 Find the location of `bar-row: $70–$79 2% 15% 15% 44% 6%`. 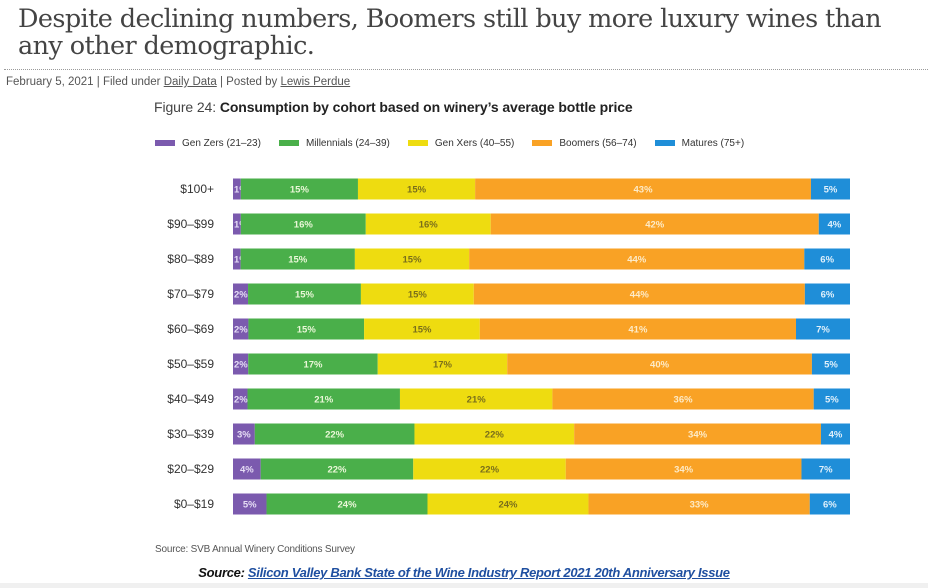

bar-row: $70–$79 2% 15% 15% 44% 6% is located at coordinates (508, 294).